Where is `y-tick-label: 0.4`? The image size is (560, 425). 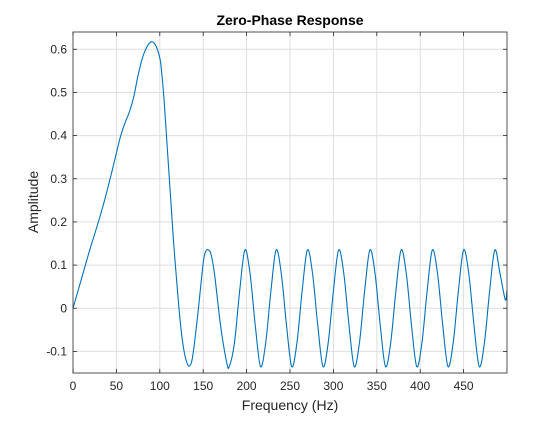
y-tick-label: 0.4 is located at coordinates (58, 136).